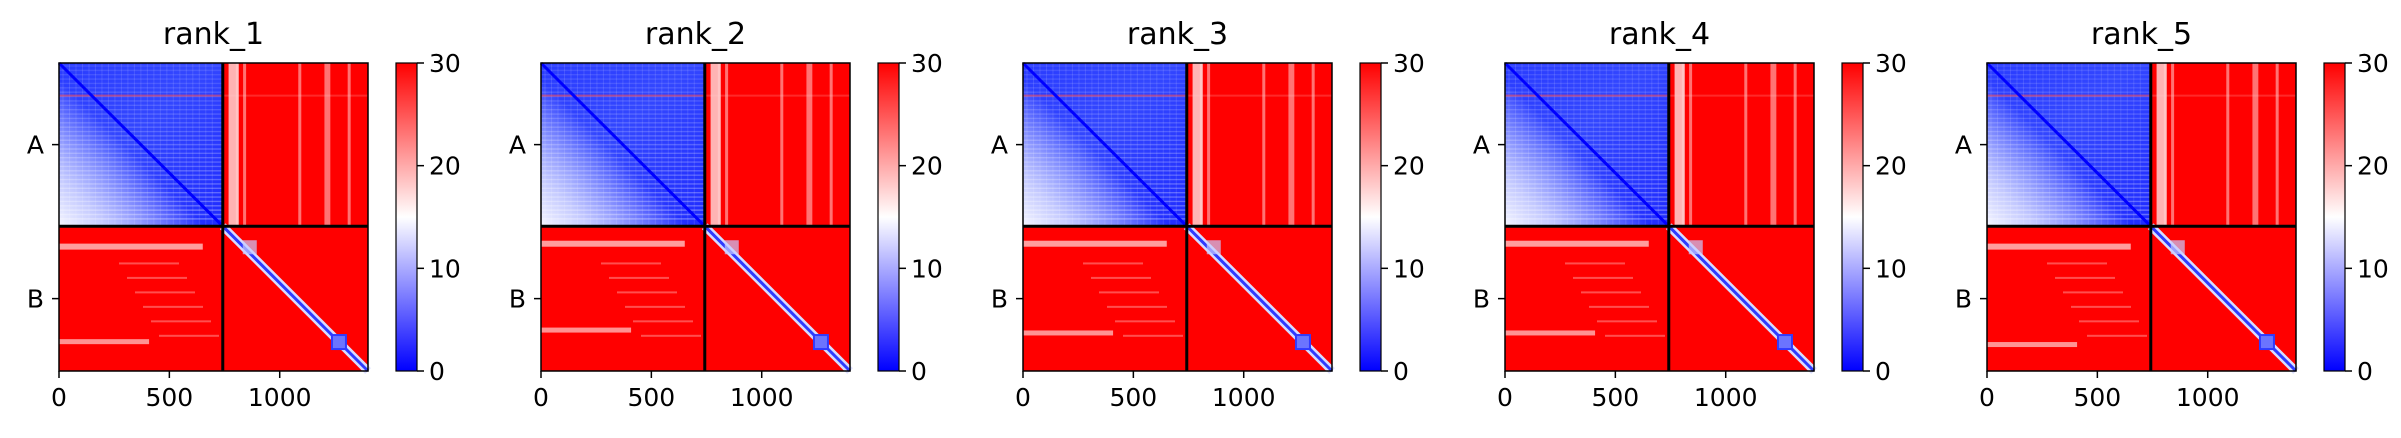 The height and width of the screenshot is (438, 2401). Describe the element at coordinates (1891, 166) in the screenshot. I see `colorbar-tick-label: 20` at that location.